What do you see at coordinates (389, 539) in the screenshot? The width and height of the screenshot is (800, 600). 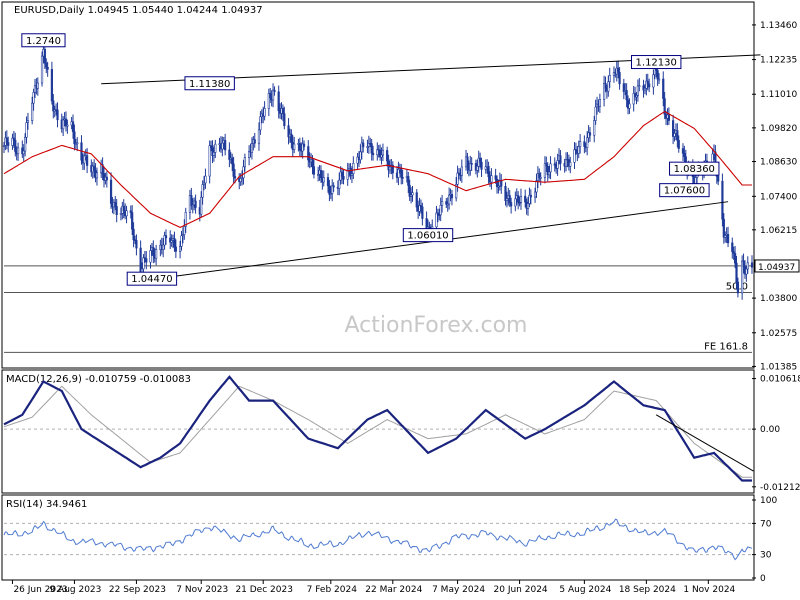 I see `rsi-panel: RSI(14) 34.9461 100 70 30 0` at bounding box center [389, 539].